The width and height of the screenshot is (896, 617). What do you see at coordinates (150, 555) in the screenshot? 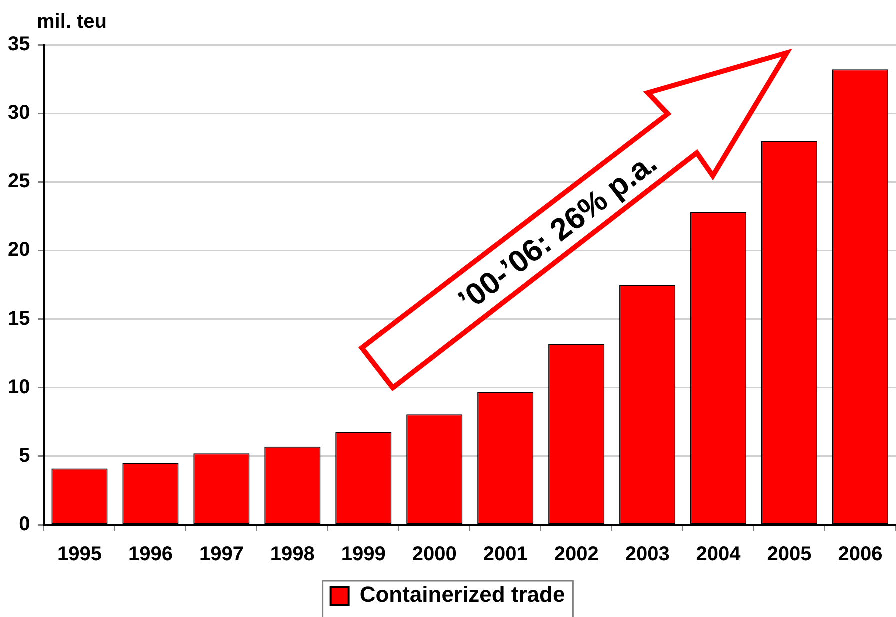
I see `x-tick-label: 1996` at bounding box center [150, 555].